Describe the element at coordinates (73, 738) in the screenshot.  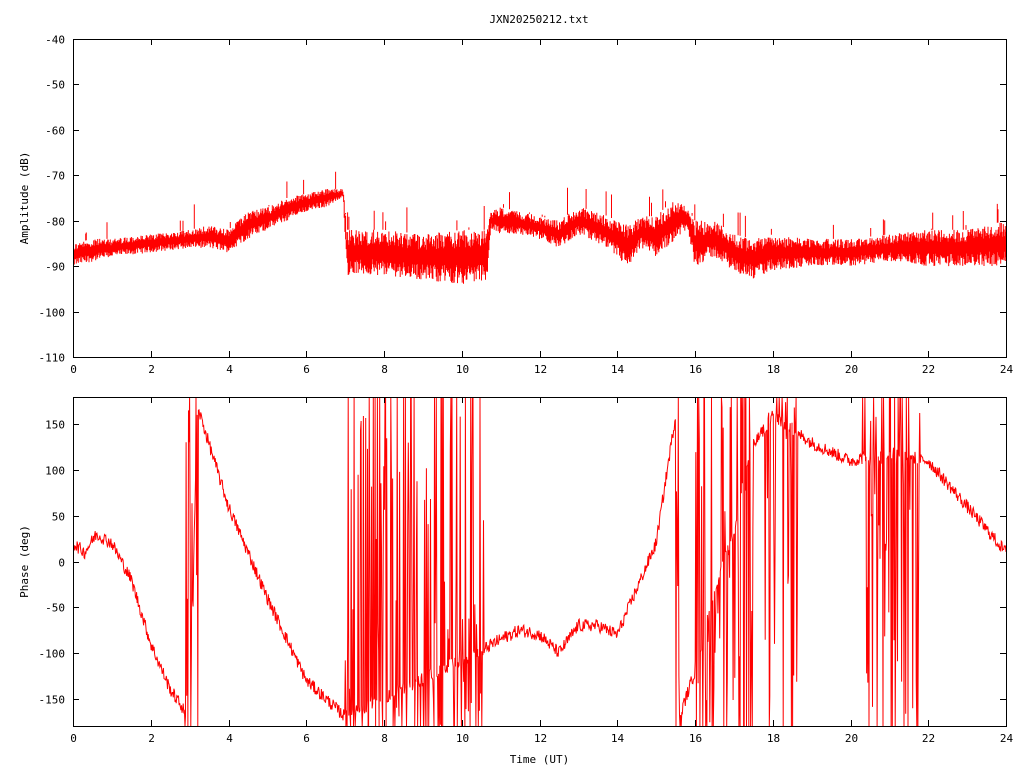
I see `phase-x-tick-label: 0` at that location.